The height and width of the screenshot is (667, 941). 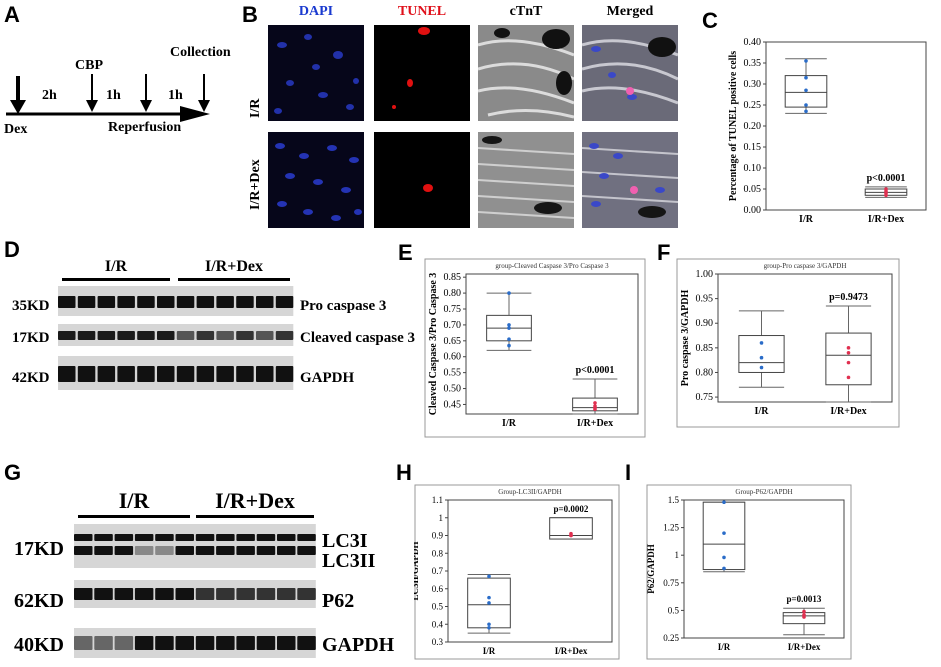 I want to click on y-axis-label: Cleaved Caspase 3/Pro Caspase 3, so click(x=433, y=344).